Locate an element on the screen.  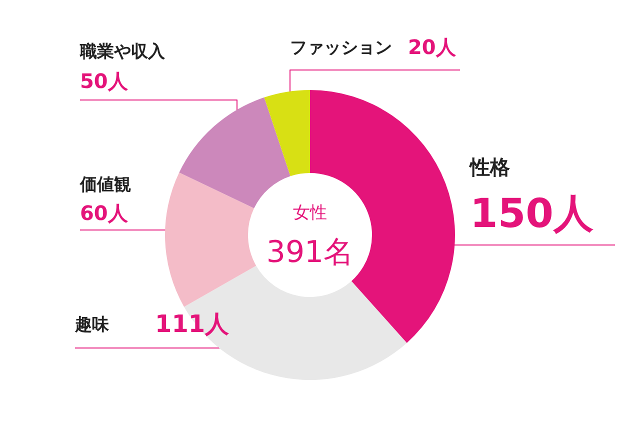
slice-label: 価値観 is located at coordinates (105, 185).